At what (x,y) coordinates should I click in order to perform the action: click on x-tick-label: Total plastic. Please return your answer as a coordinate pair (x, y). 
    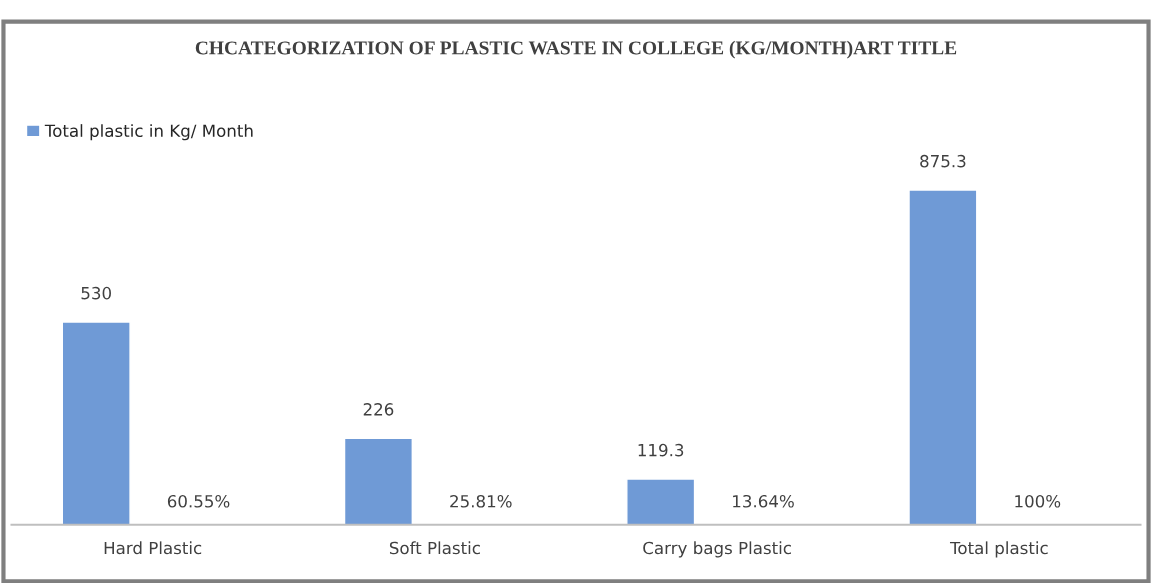
    Looking at the image, I should click on (998, 549).